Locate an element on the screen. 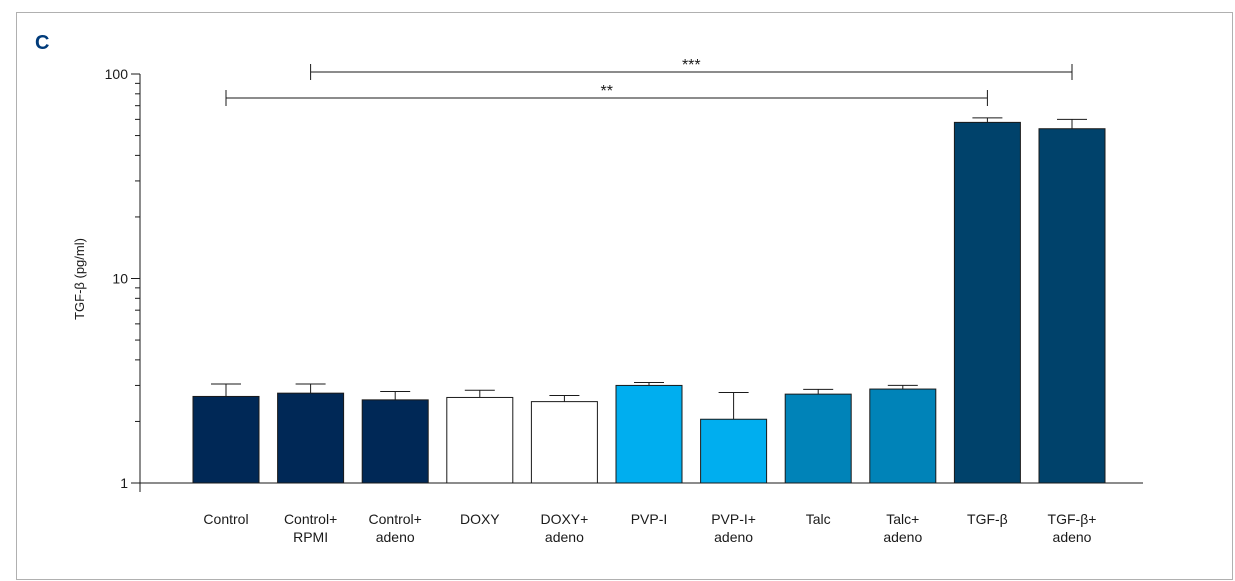 The height and width of the screenshot is (581, 1235). x-tick-label: Control+ RPMI is located at coordinates (310, 528).